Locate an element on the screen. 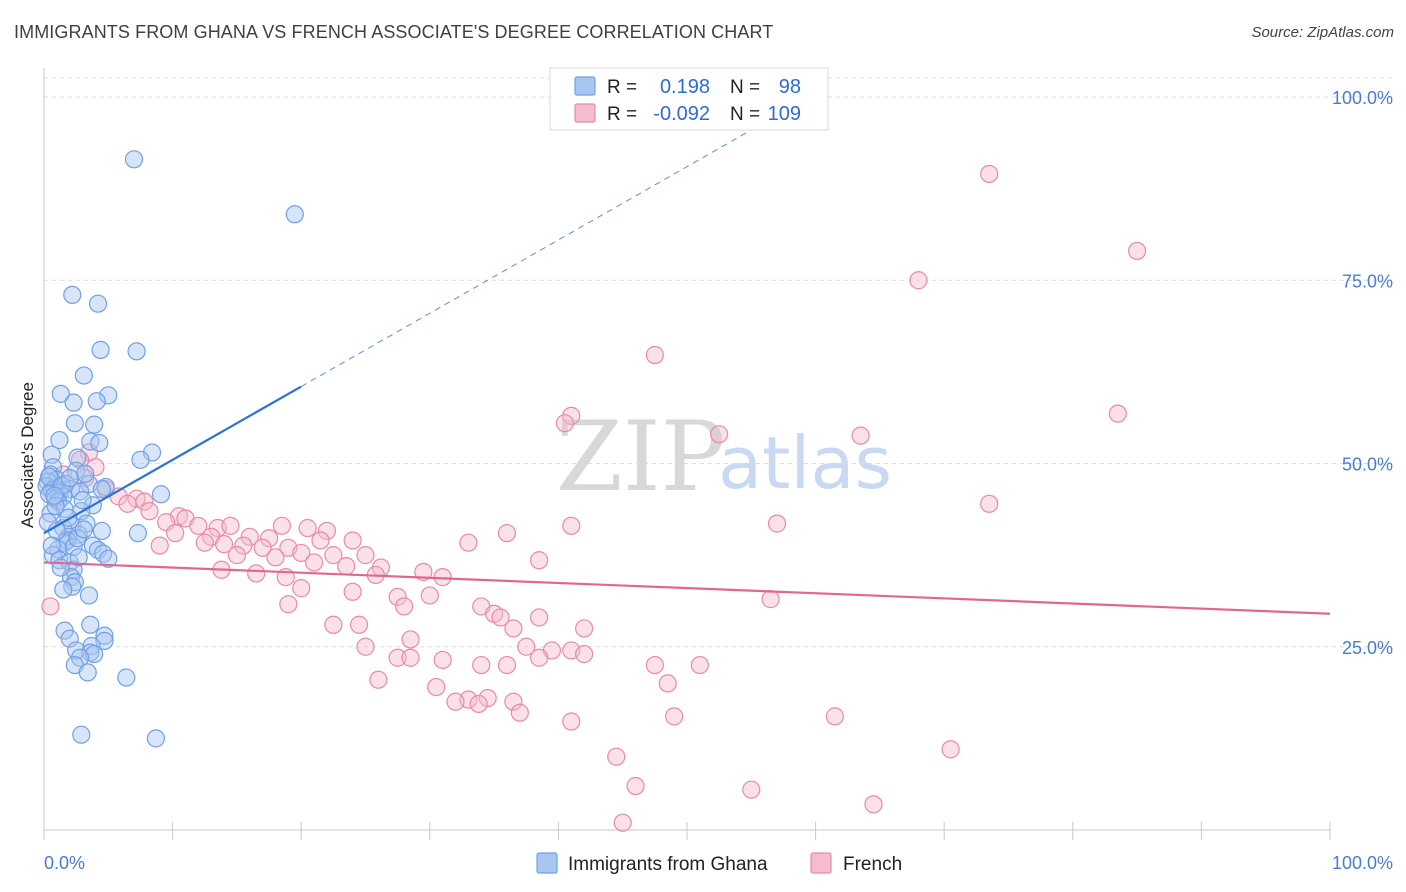 The height and width of the screenshot is (892, 1406). x-axis-ticks is located at coordinates (687, 831).